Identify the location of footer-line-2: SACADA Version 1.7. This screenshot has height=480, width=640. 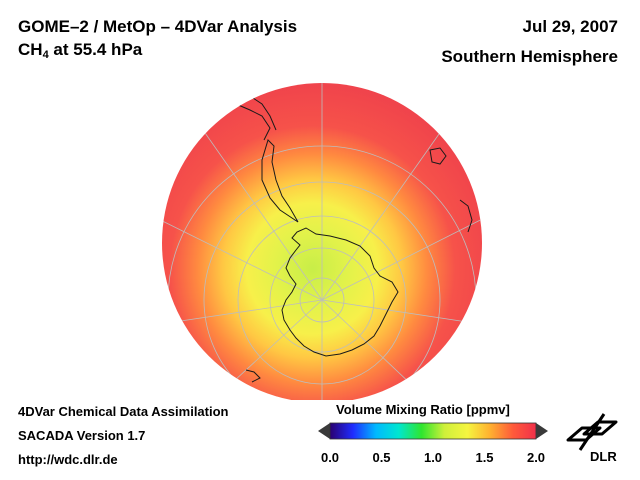
(82, 435).